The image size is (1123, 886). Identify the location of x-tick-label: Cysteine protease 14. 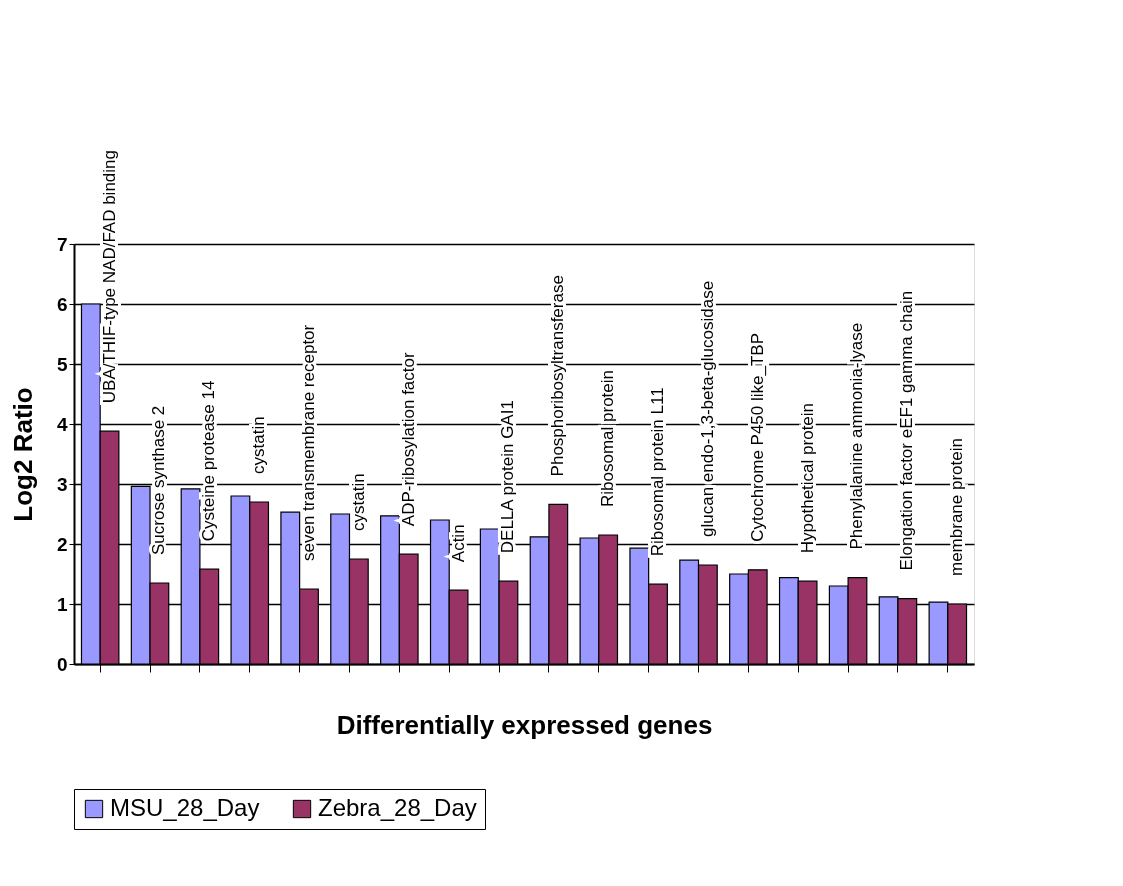
(209, 461).